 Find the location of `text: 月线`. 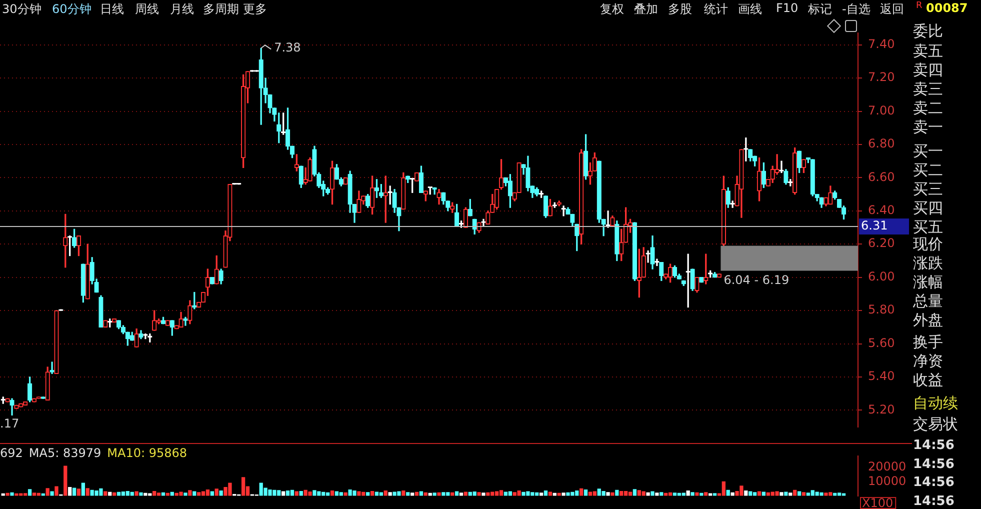

text: 月线 is located at coordinates (182, 9).